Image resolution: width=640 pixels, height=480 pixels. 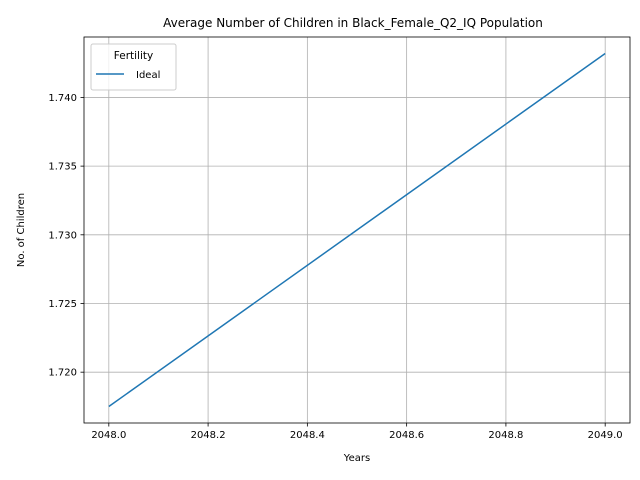 I want to click on x-axis-ticks: 2048.0 2048.2 2048.4 2048.6 2048.8 2049.0, so click(x=357, y=432).